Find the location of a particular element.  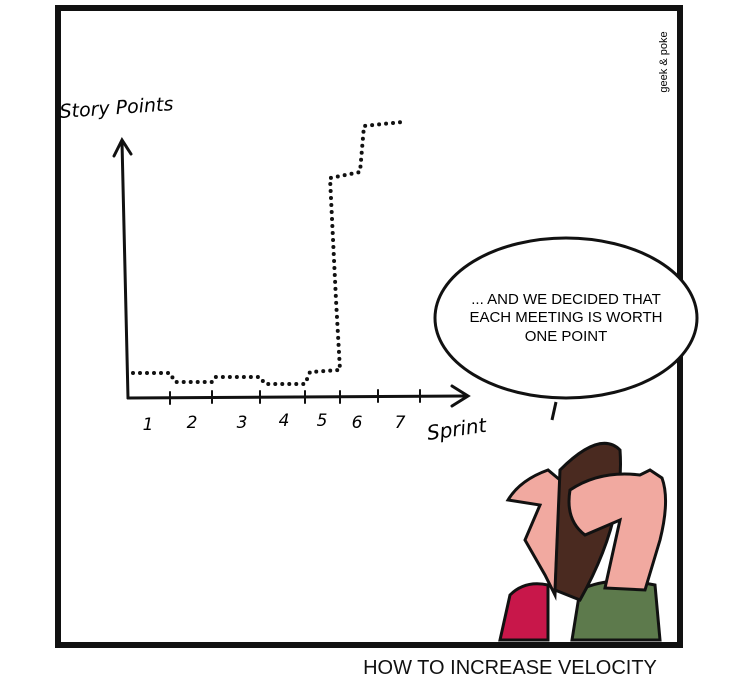

x-ticks is located at coordinates (295, 397).